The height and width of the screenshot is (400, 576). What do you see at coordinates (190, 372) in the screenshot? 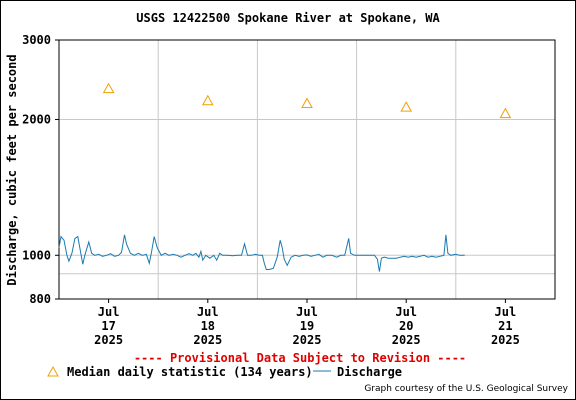
I see `legend-median-label: Median daily statistic (134 years)` at bounding box center [190, 372].